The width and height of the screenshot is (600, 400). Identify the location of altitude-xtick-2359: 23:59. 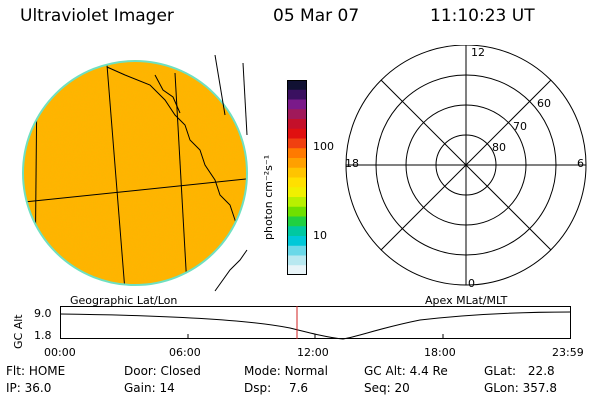
(568, 352).